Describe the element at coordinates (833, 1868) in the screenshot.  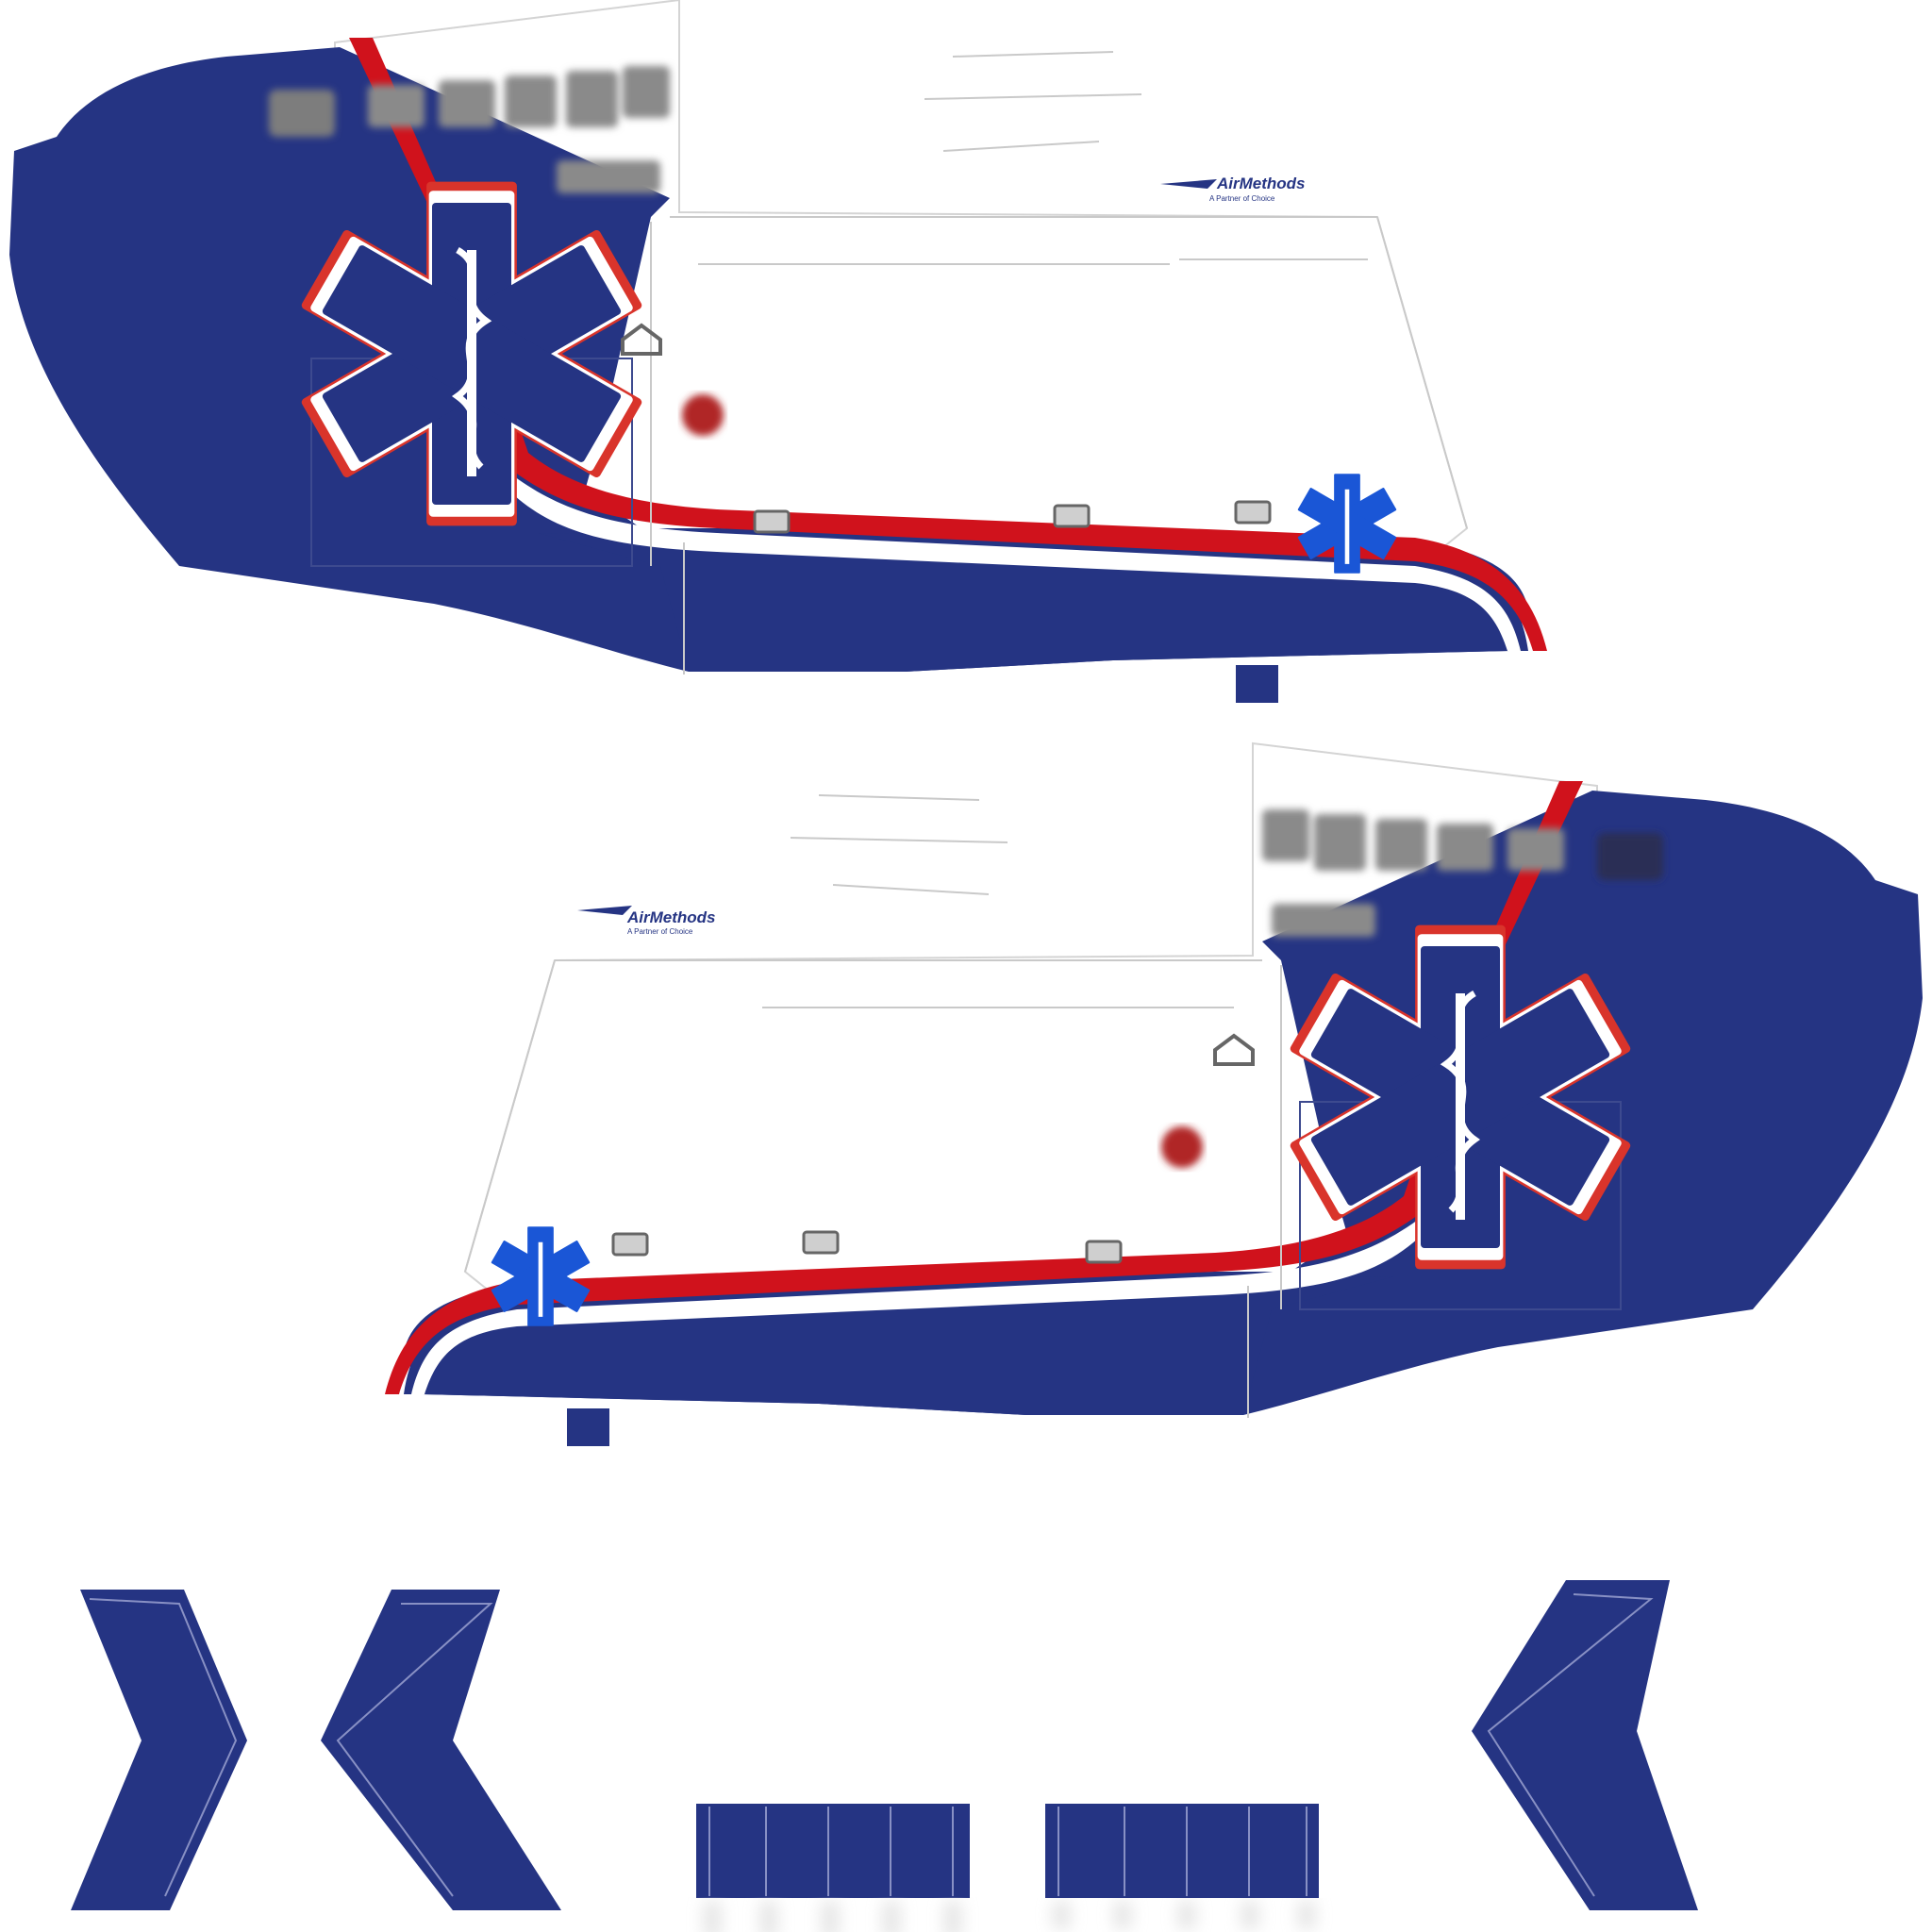
I see `stabilizer-left` at that location.